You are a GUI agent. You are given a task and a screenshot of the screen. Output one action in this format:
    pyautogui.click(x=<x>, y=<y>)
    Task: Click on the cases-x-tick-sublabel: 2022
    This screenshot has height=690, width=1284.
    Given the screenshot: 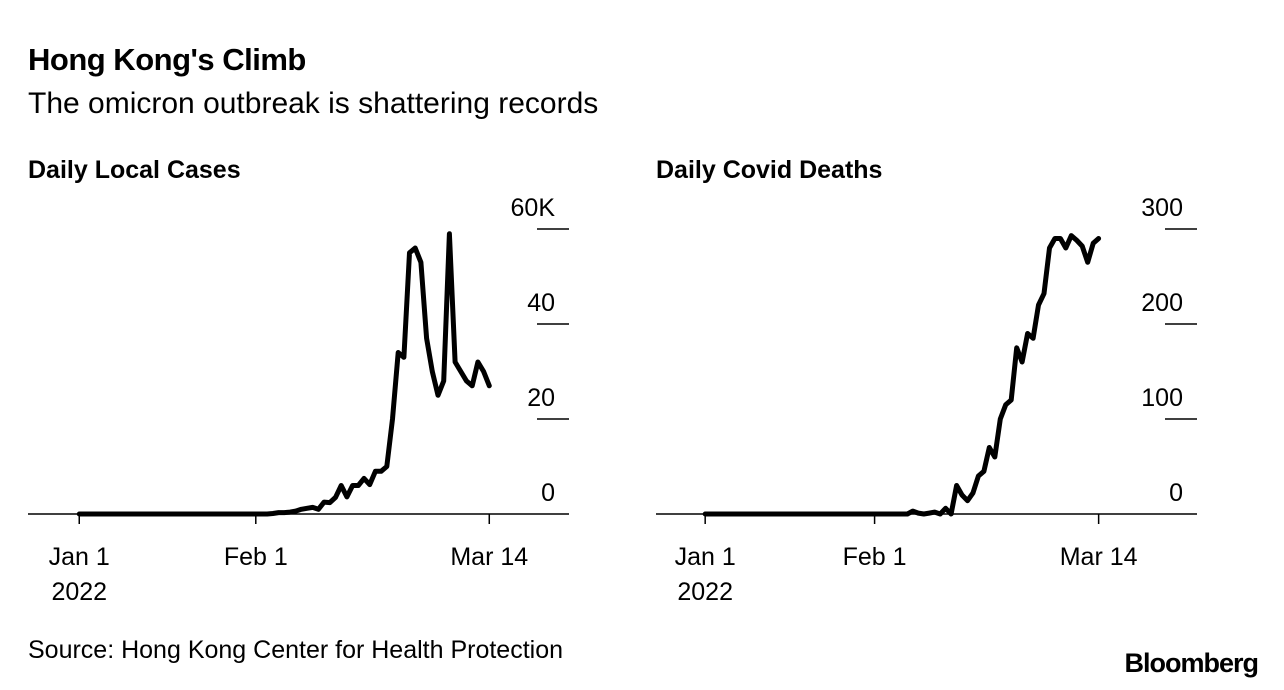 What is the action you would take?
    pyautogui.click(x=79, y=592)
    